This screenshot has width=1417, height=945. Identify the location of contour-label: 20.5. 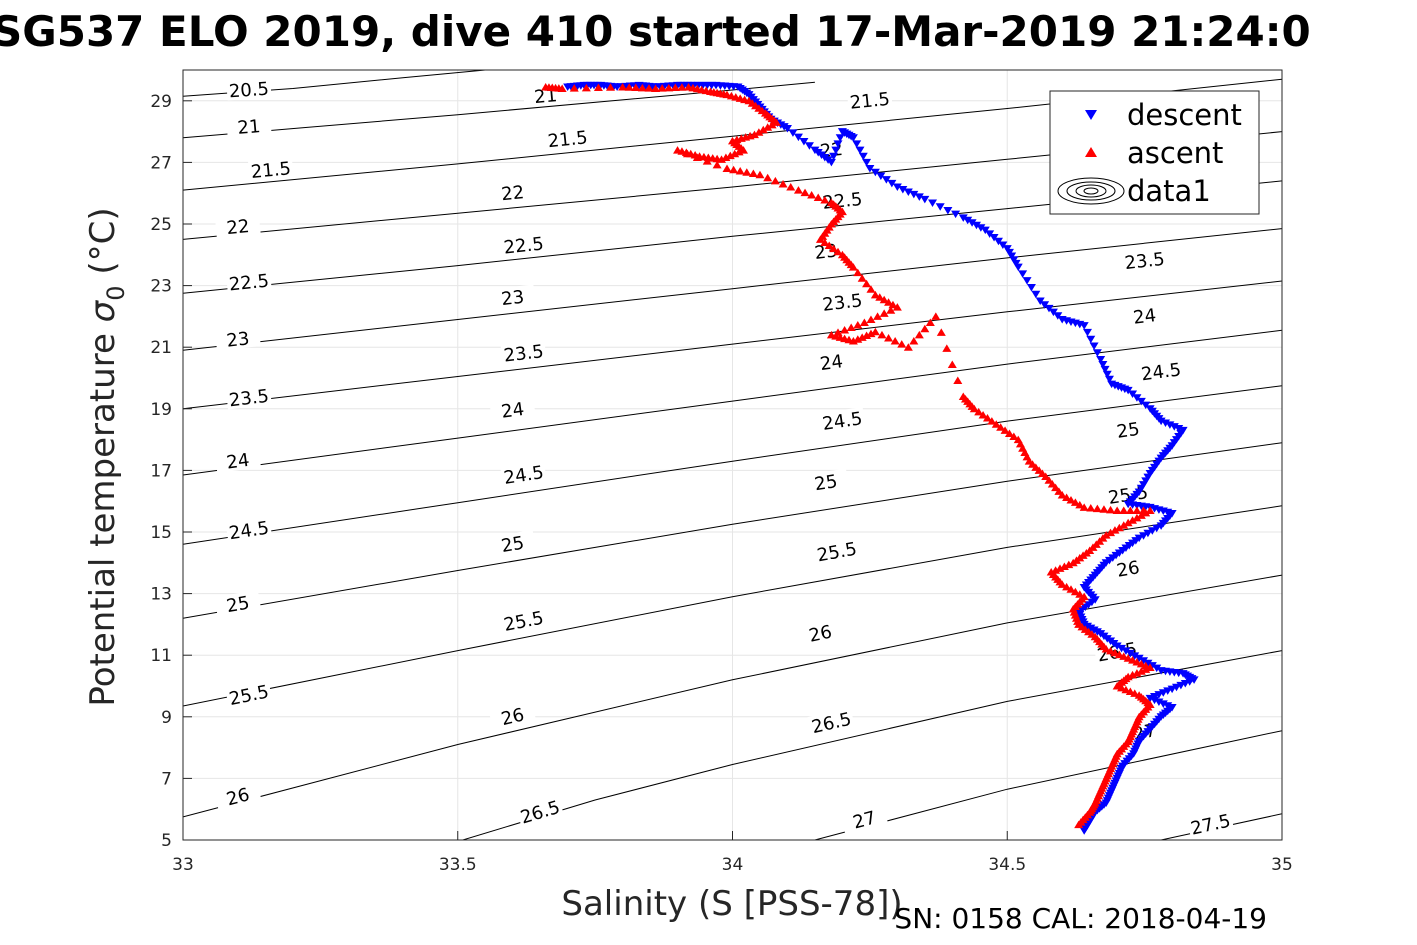
(248, 91).